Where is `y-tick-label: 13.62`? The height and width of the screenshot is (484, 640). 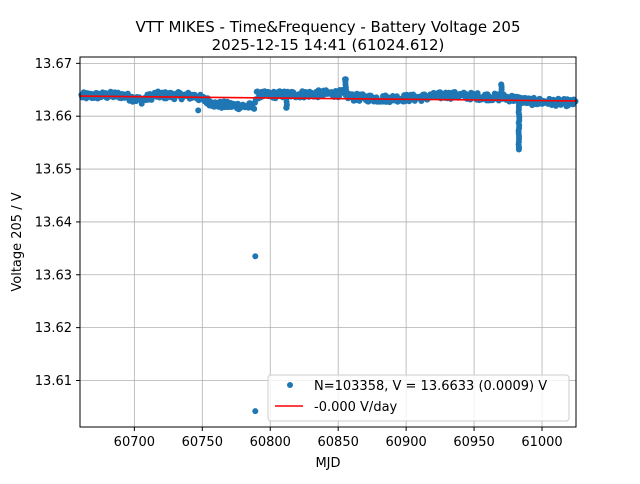 y-tick-label: 13.62 is located at coordinates (53, 328).